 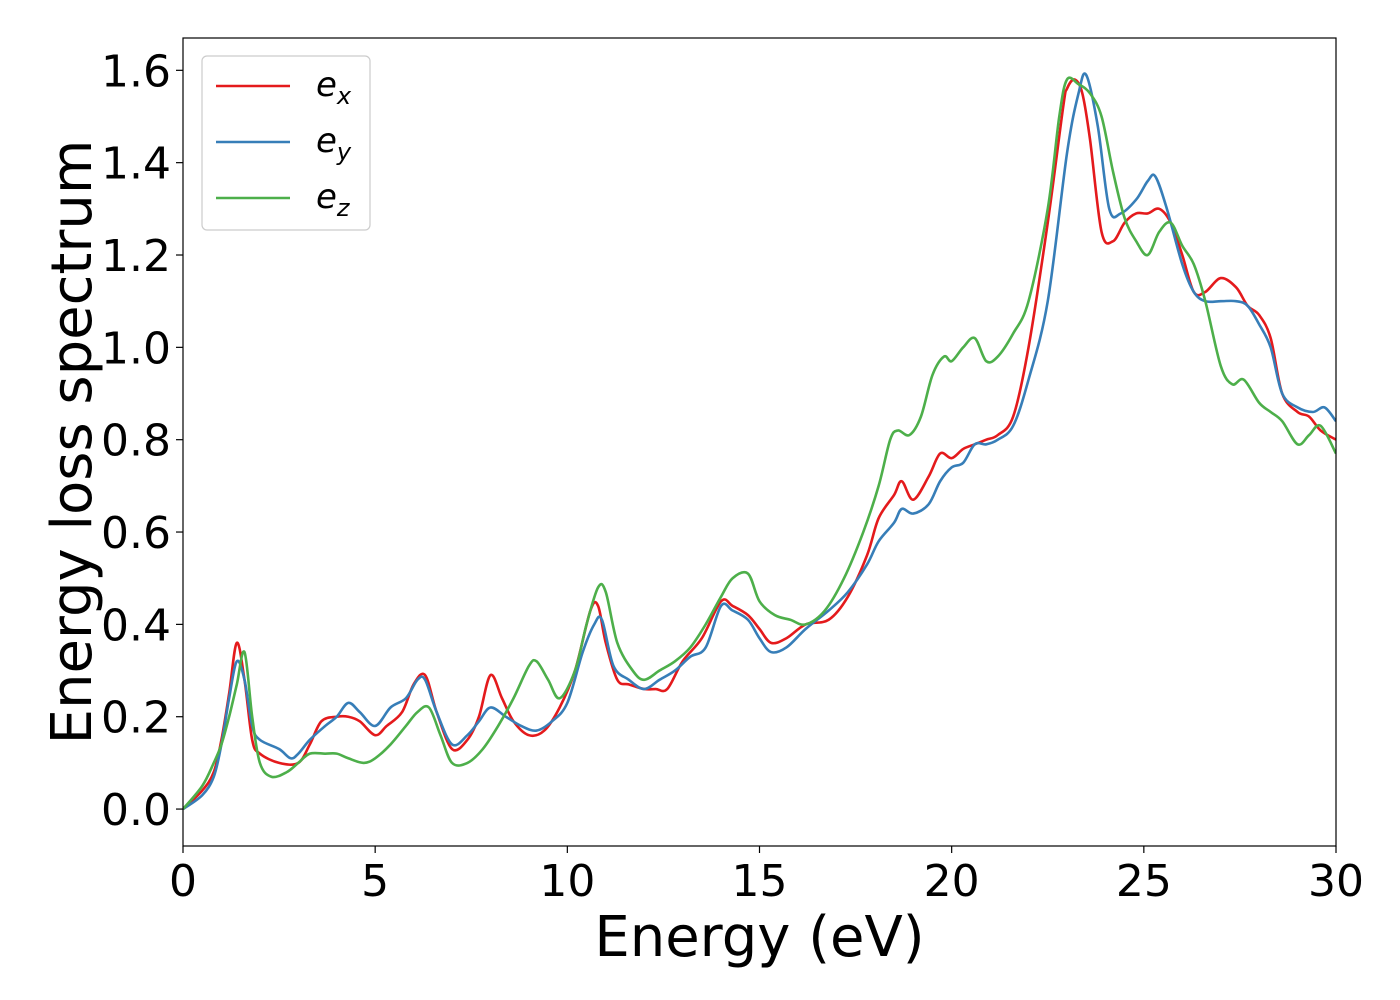 What do you see at coordinates (136, 256) in the screenshot?
I see `y-tick-label: 1.2` at bounding box center [136, 256].